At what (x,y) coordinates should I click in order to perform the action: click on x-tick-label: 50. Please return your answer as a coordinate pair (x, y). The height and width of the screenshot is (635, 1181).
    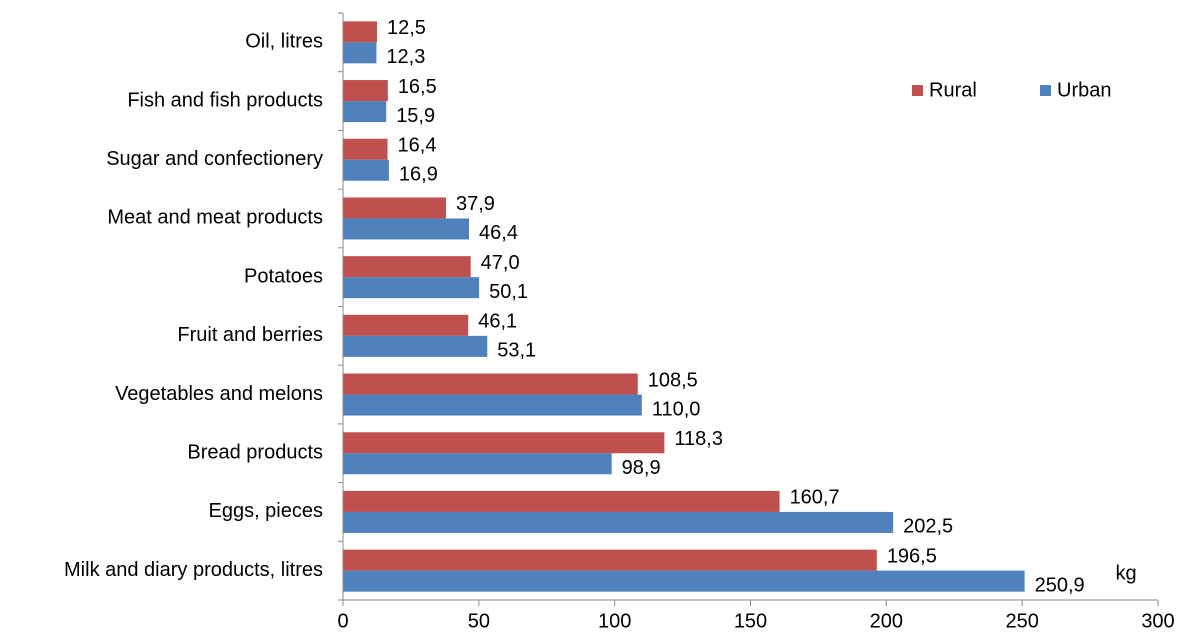
    Looking at the image, I should click on (479, 621).